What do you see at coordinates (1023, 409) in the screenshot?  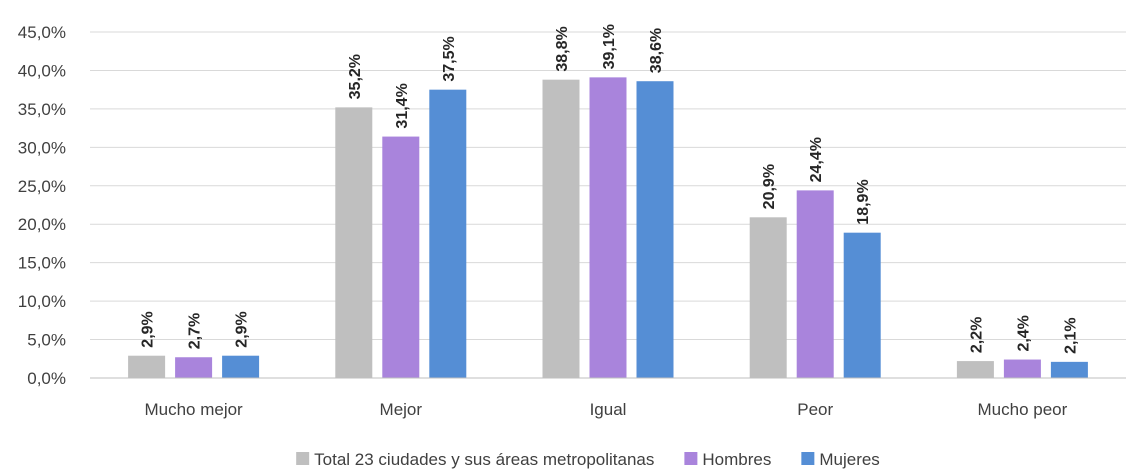 I see `category-label: Mucho peor` at bounding box center [1023, 409].